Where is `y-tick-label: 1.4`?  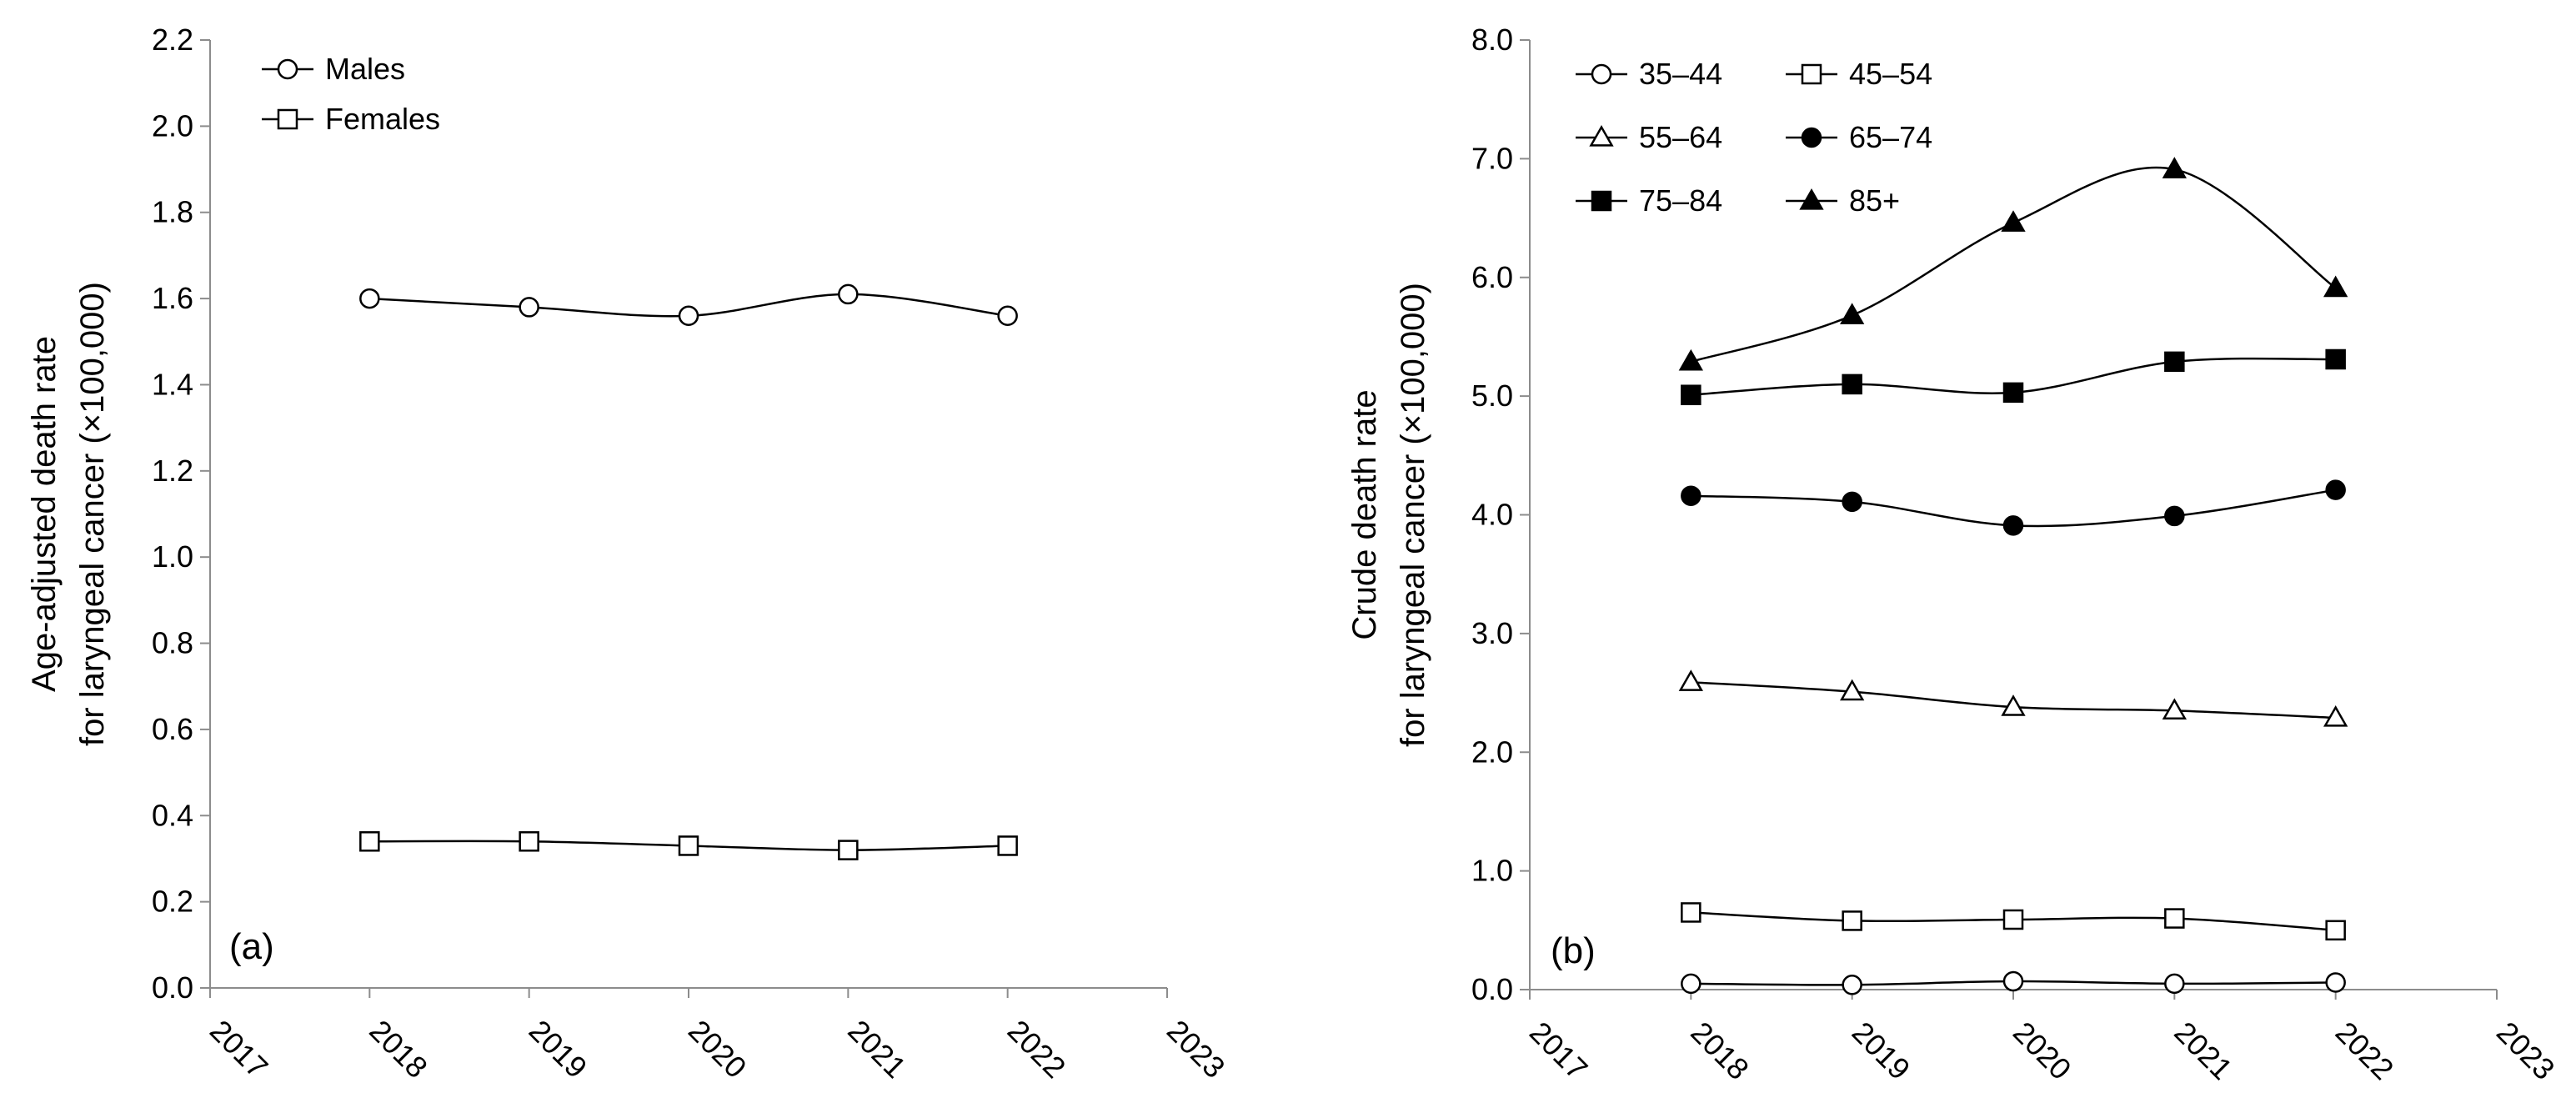
y-tick-label: 1.4 is located at coordinates (172, 384).